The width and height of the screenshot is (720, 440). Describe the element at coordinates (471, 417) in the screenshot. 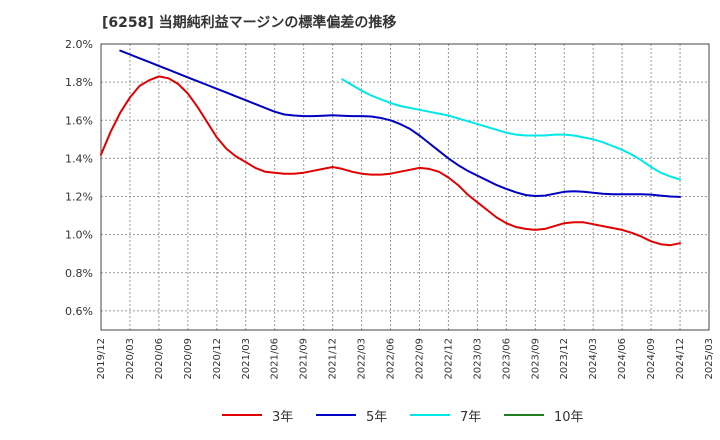

I see `legend-label: 7年` at that location.